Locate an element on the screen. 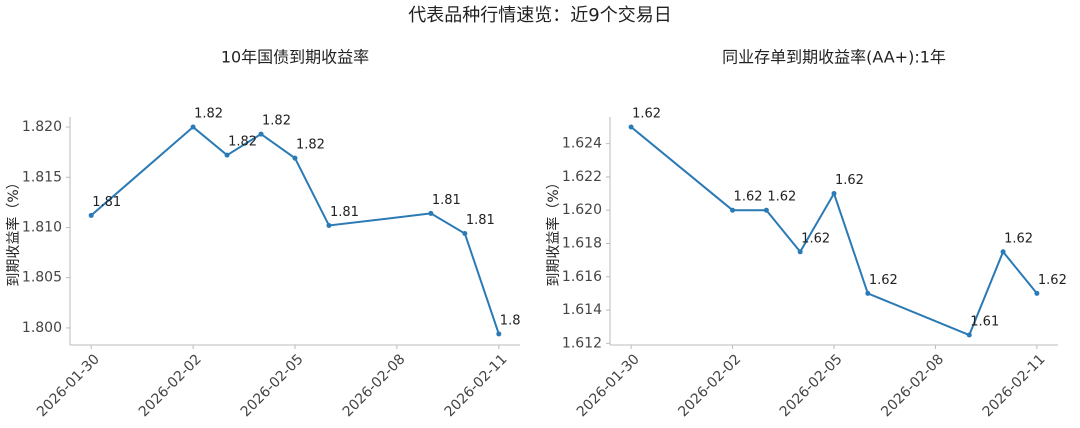 This screenshot has width=1080, height=428. y-tick-label: 1.612 is located at coordinates (582, 343).